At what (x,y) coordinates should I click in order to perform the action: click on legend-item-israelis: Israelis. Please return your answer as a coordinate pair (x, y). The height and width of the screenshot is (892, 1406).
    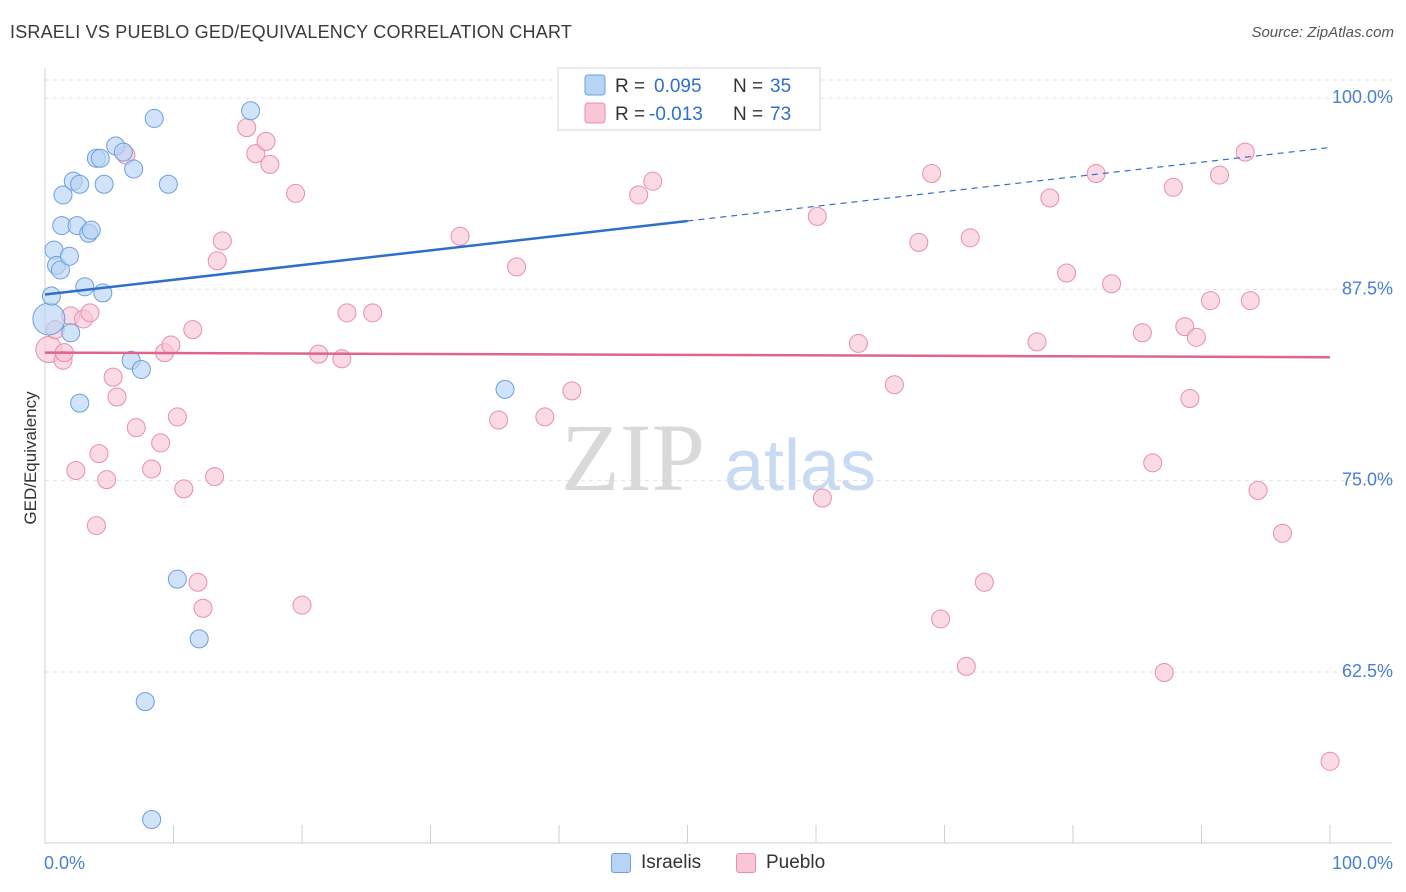
    Looking at the image, I should click on (656, 863).